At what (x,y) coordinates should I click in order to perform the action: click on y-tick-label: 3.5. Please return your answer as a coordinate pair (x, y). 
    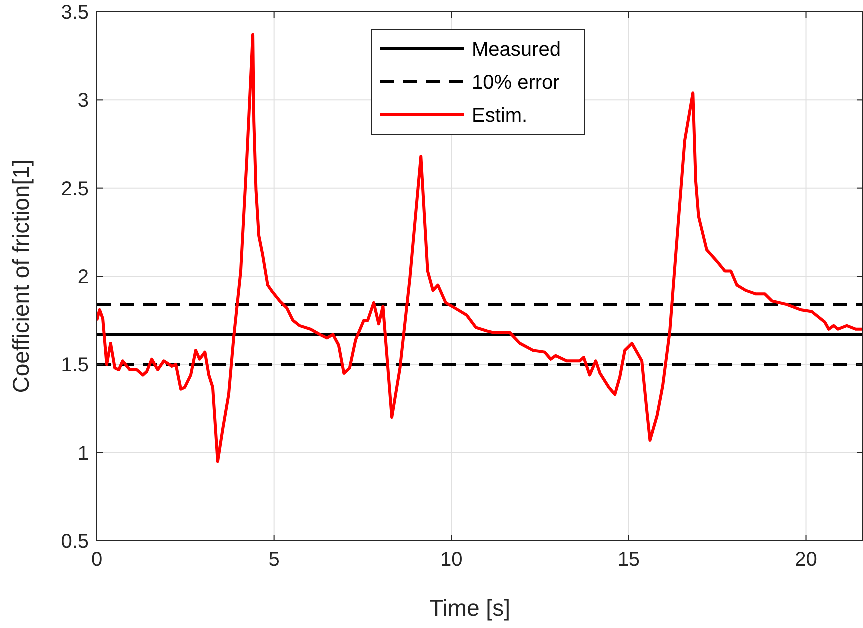
    Looking at the image, I should click on (75, 13).